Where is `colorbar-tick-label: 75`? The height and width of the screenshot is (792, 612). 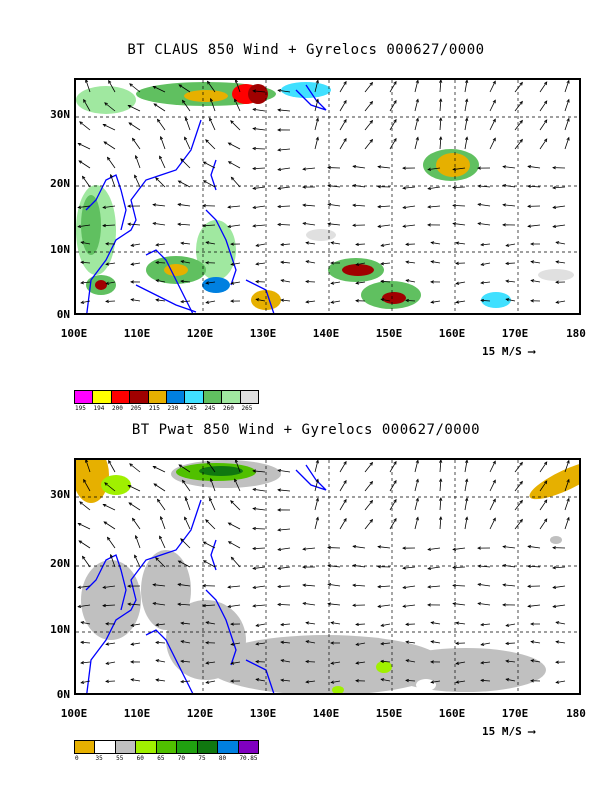
colorbar-tick-label: 75 is located at coordinates (202, 758).